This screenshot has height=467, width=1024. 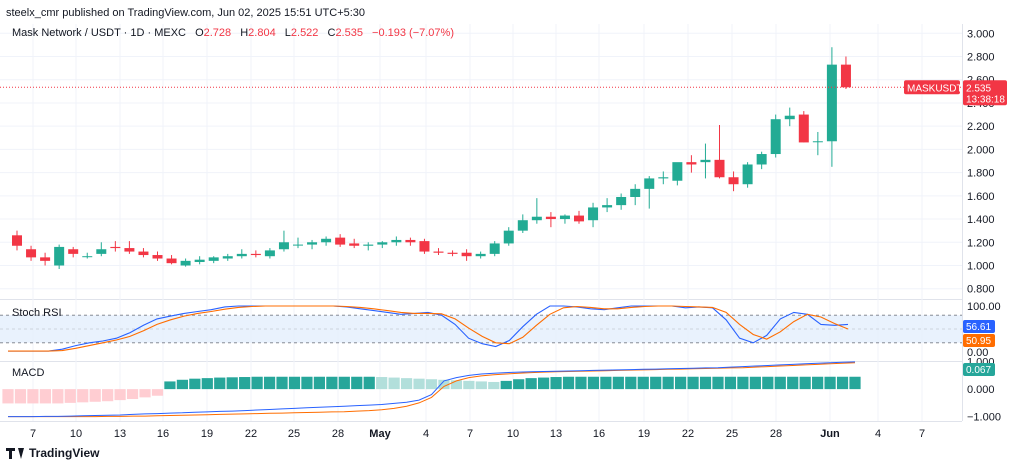 I want to click on price-tick-label: 1.000, so click(x=981, y=266).